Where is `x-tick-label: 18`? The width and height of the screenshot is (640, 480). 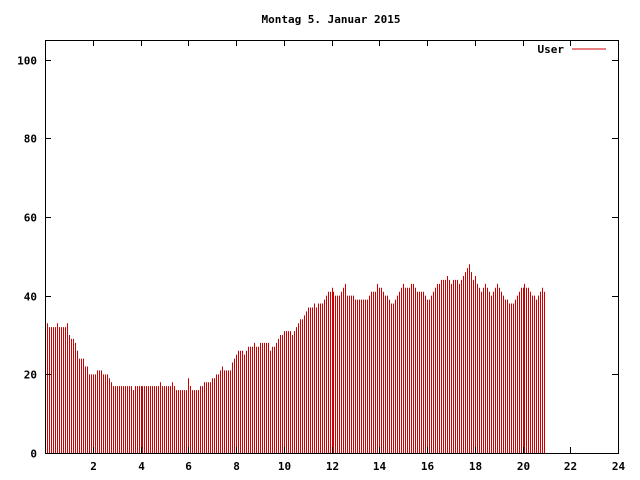
x-tick-label: 18 is located at coordinates (475, 466).